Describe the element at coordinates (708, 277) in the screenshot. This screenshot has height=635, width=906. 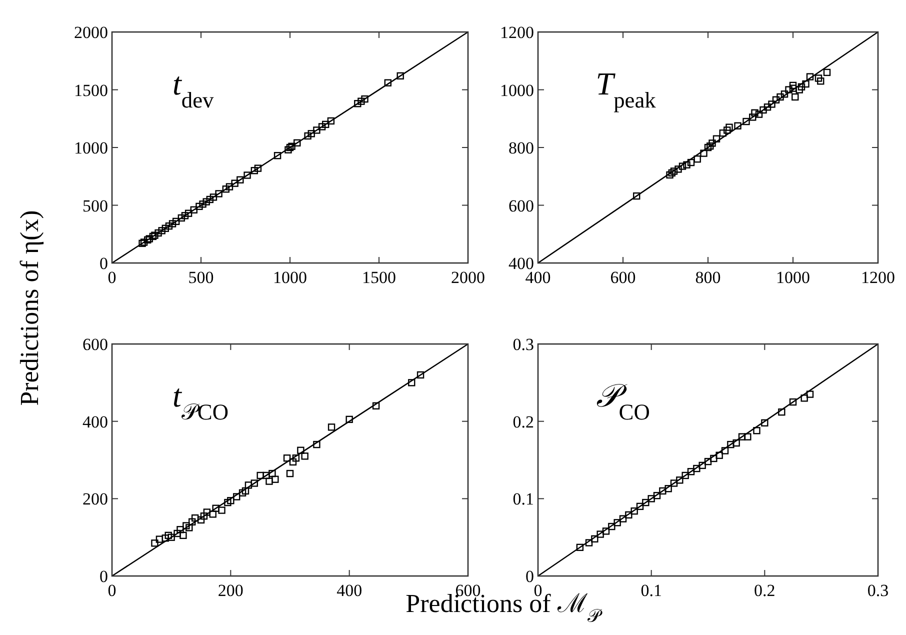
I see `x-tick-label: 800` at that location.